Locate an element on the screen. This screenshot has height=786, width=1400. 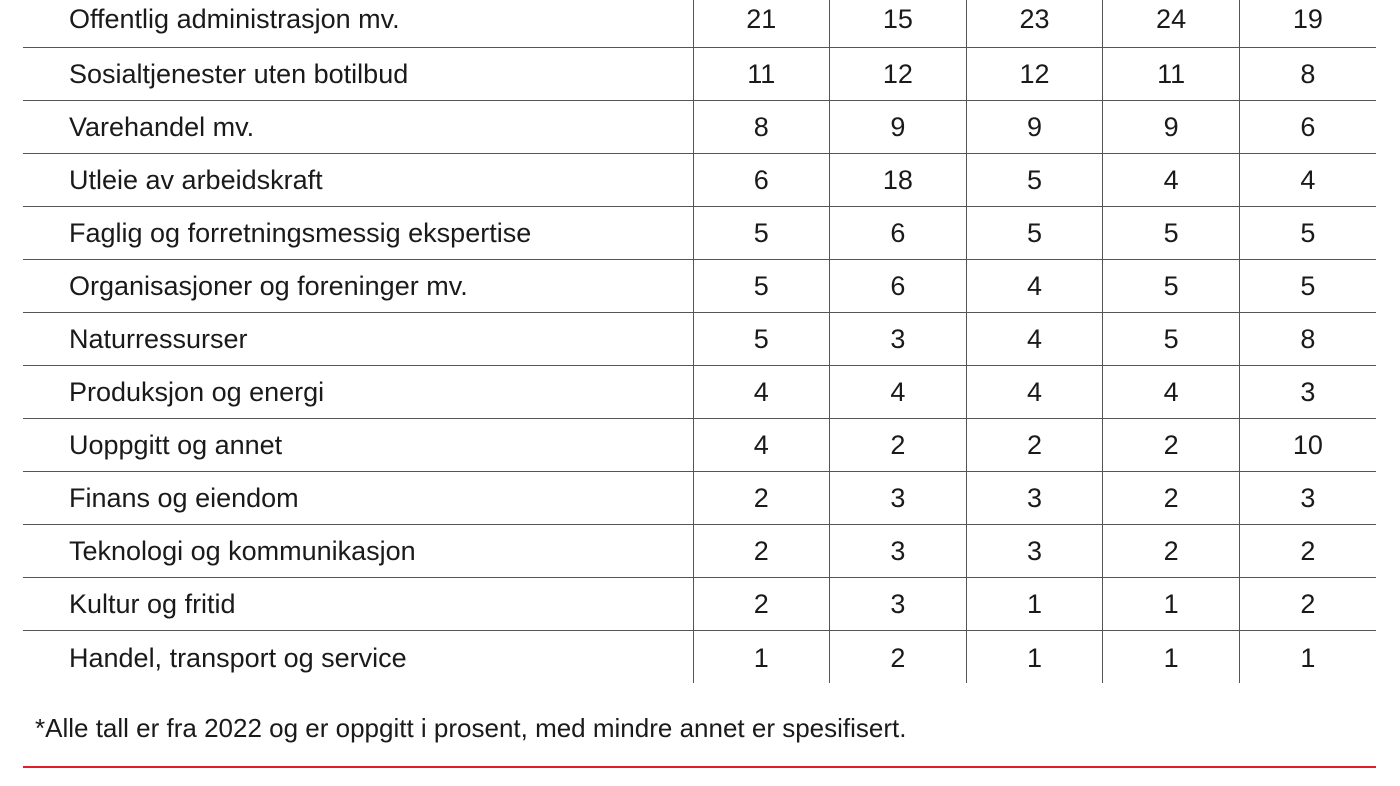
row-label: Produksjon og energi is located at coordinates (358, 392).